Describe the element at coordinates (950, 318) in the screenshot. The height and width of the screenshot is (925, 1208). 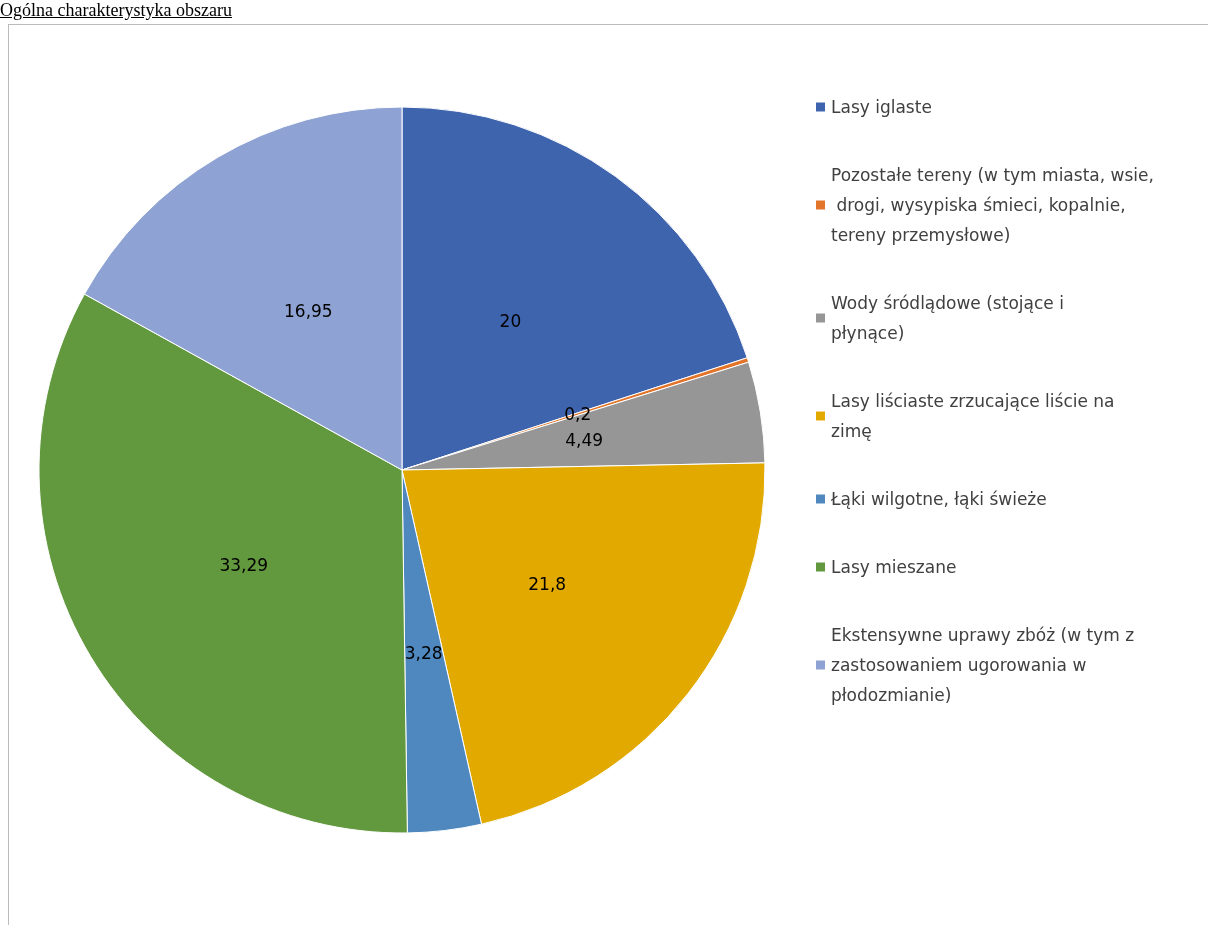
I see `legend-label: Wody śródlądowe (stojące i płynące)` at that location.